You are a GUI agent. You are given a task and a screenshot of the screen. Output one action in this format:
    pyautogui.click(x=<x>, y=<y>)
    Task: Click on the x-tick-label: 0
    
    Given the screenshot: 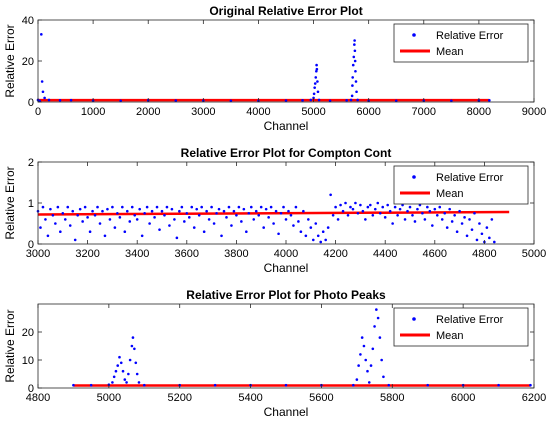 What is the action you would take?
    pyautogui.click(x=38, y=112)
    